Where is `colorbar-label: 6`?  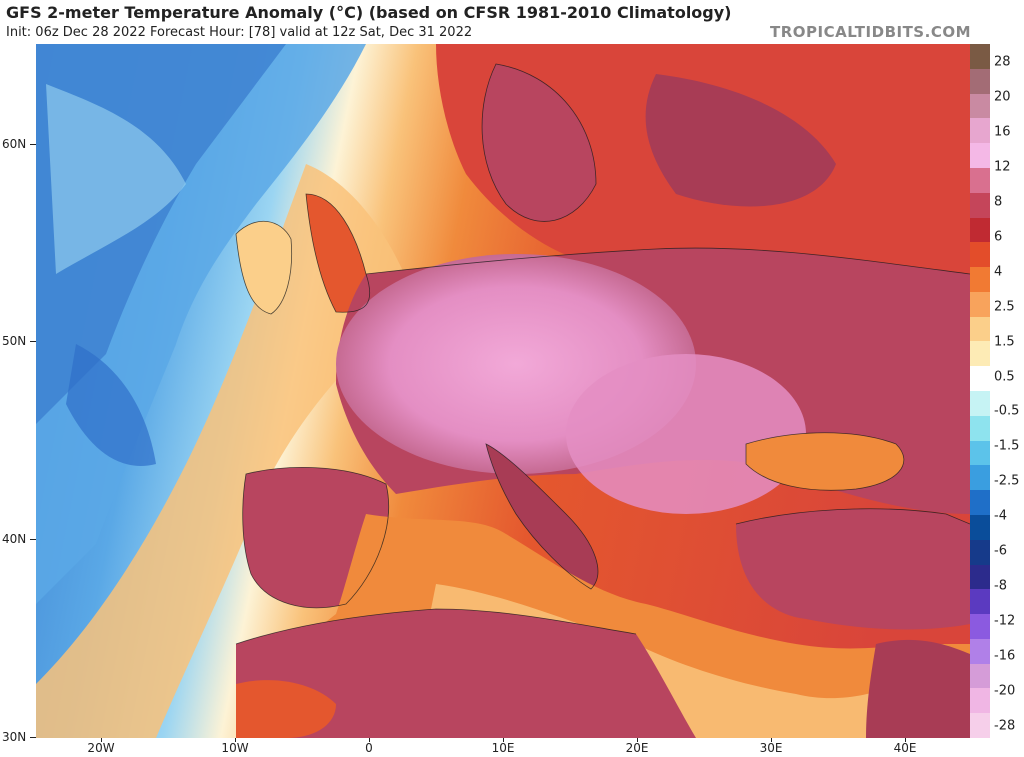 colorbar-label: 6 is located at coordinates (998, 237).